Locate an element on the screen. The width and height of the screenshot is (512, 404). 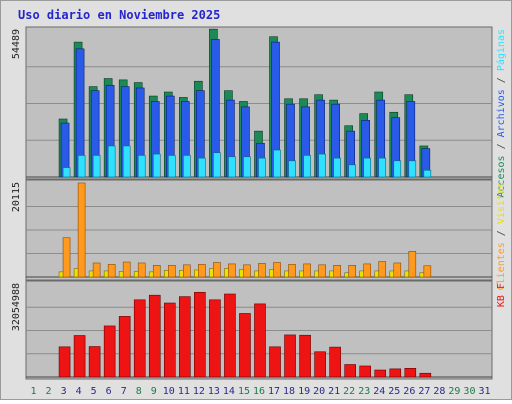
legend-top: Accesos / Archivos / Páginas is located at coordinates (501, 113).